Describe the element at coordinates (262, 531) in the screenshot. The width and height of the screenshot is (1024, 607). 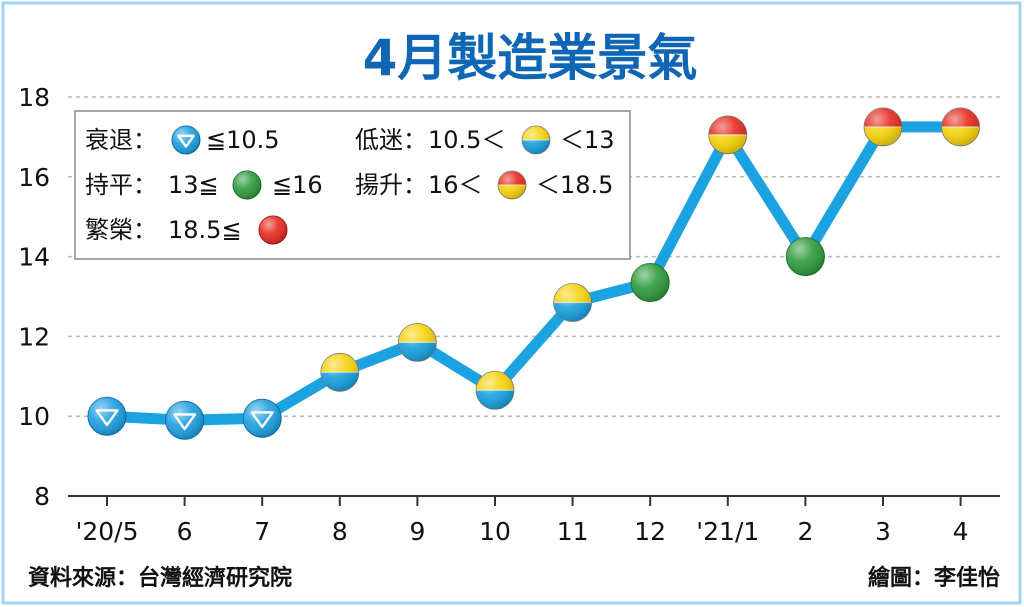
I see `x-tick-label: 7` at that location.